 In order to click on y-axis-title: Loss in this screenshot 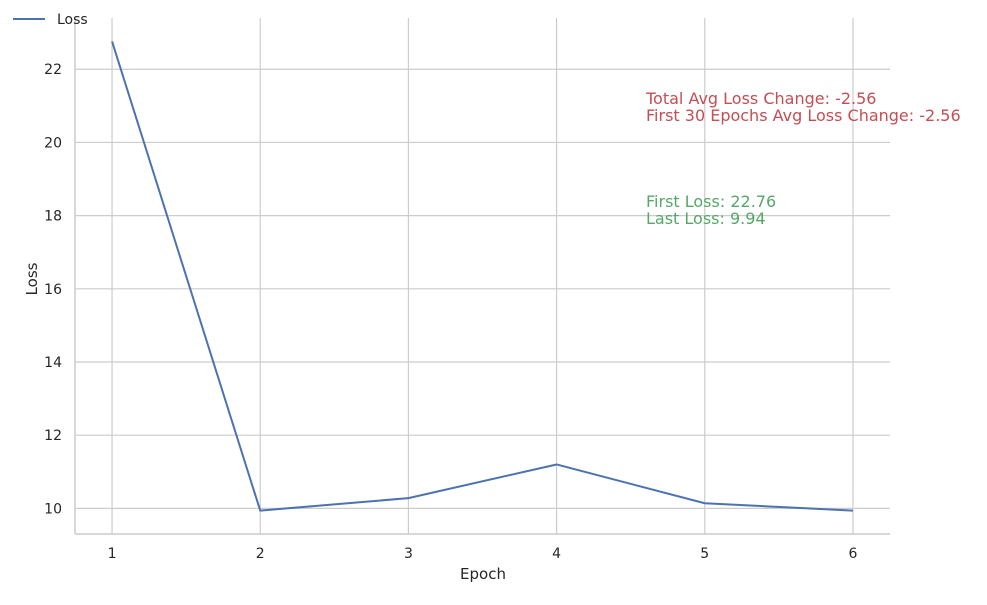, I will do `click(32, 278)`.